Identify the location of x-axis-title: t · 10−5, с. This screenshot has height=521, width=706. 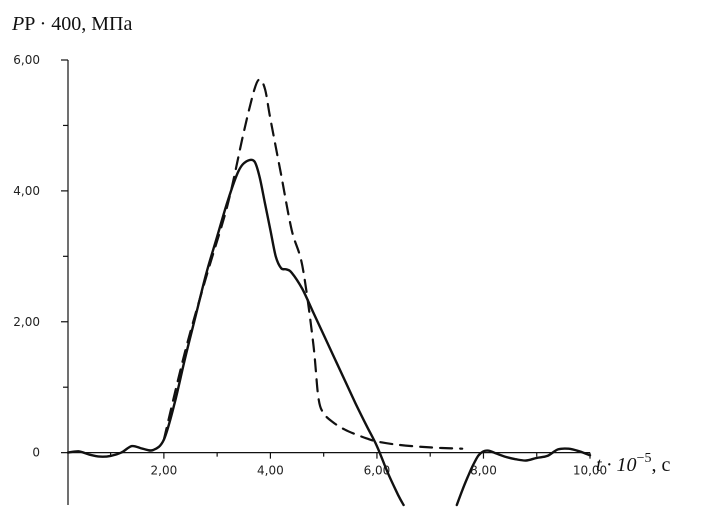
(633, 463).